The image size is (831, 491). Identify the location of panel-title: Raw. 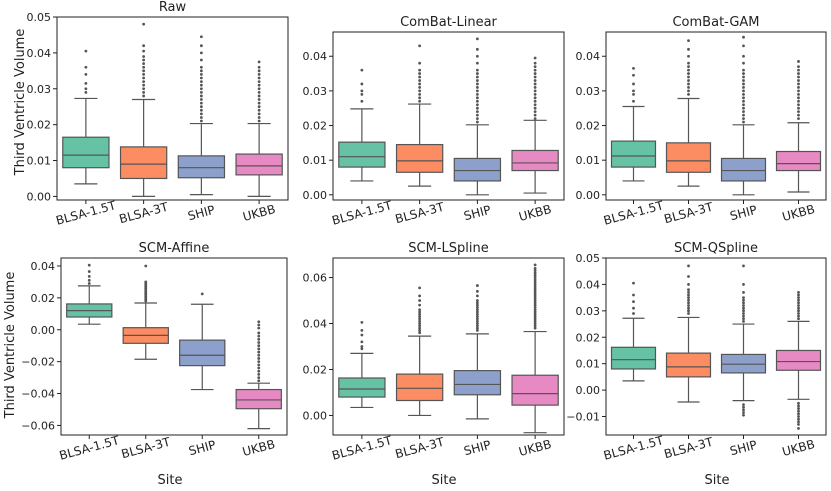
(173, 7).